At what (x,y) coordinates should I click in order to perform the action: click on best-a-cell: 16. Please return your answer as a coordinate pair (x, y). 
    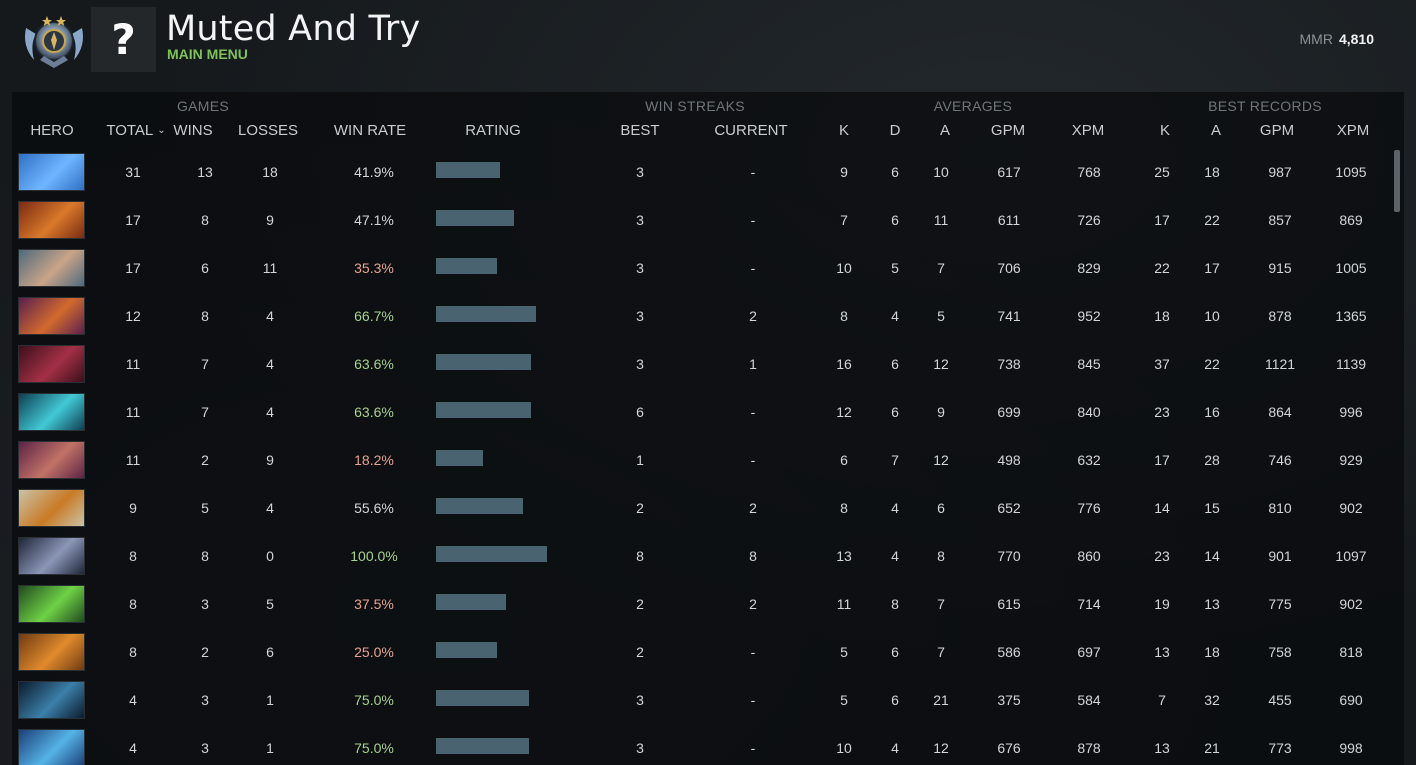
    Looking at the image, I should click on (1212, 412).